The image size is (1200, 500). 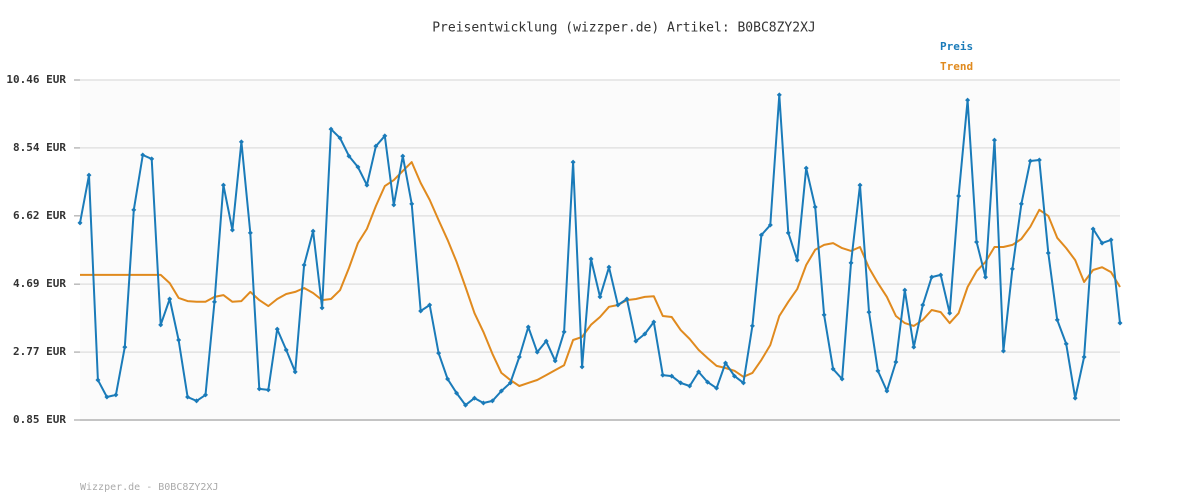 What do you see at coordinates (39, 283) in the screenshot?
I see `y-tick-label: 4.69 EUR` at bounding box center [39, 283].